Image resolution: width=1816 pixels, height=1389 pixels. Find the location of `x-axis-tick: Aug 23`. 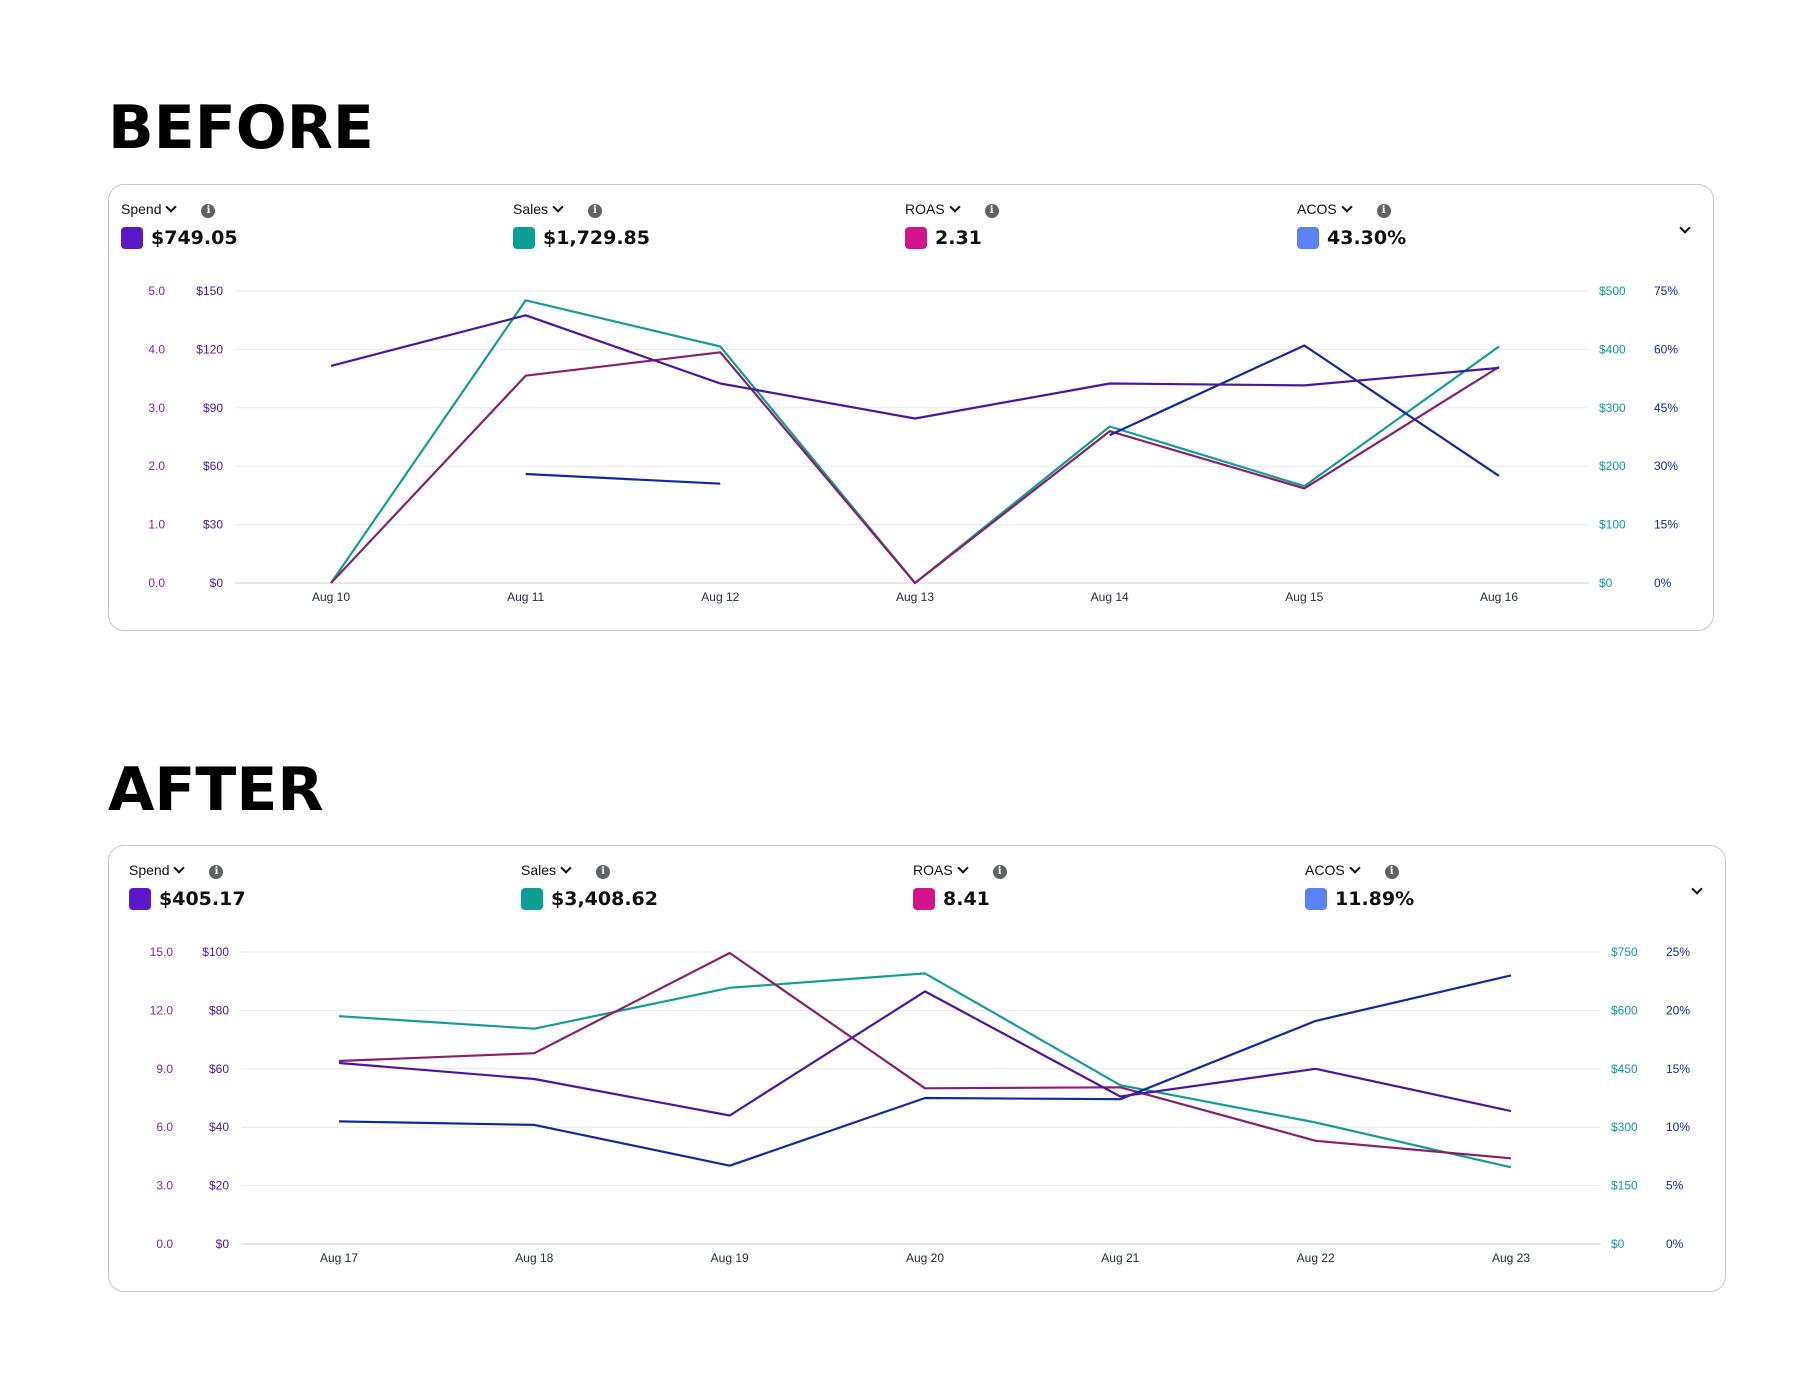

x-axis-tick: Aug 23 is located at coordinates (1511, 1258).